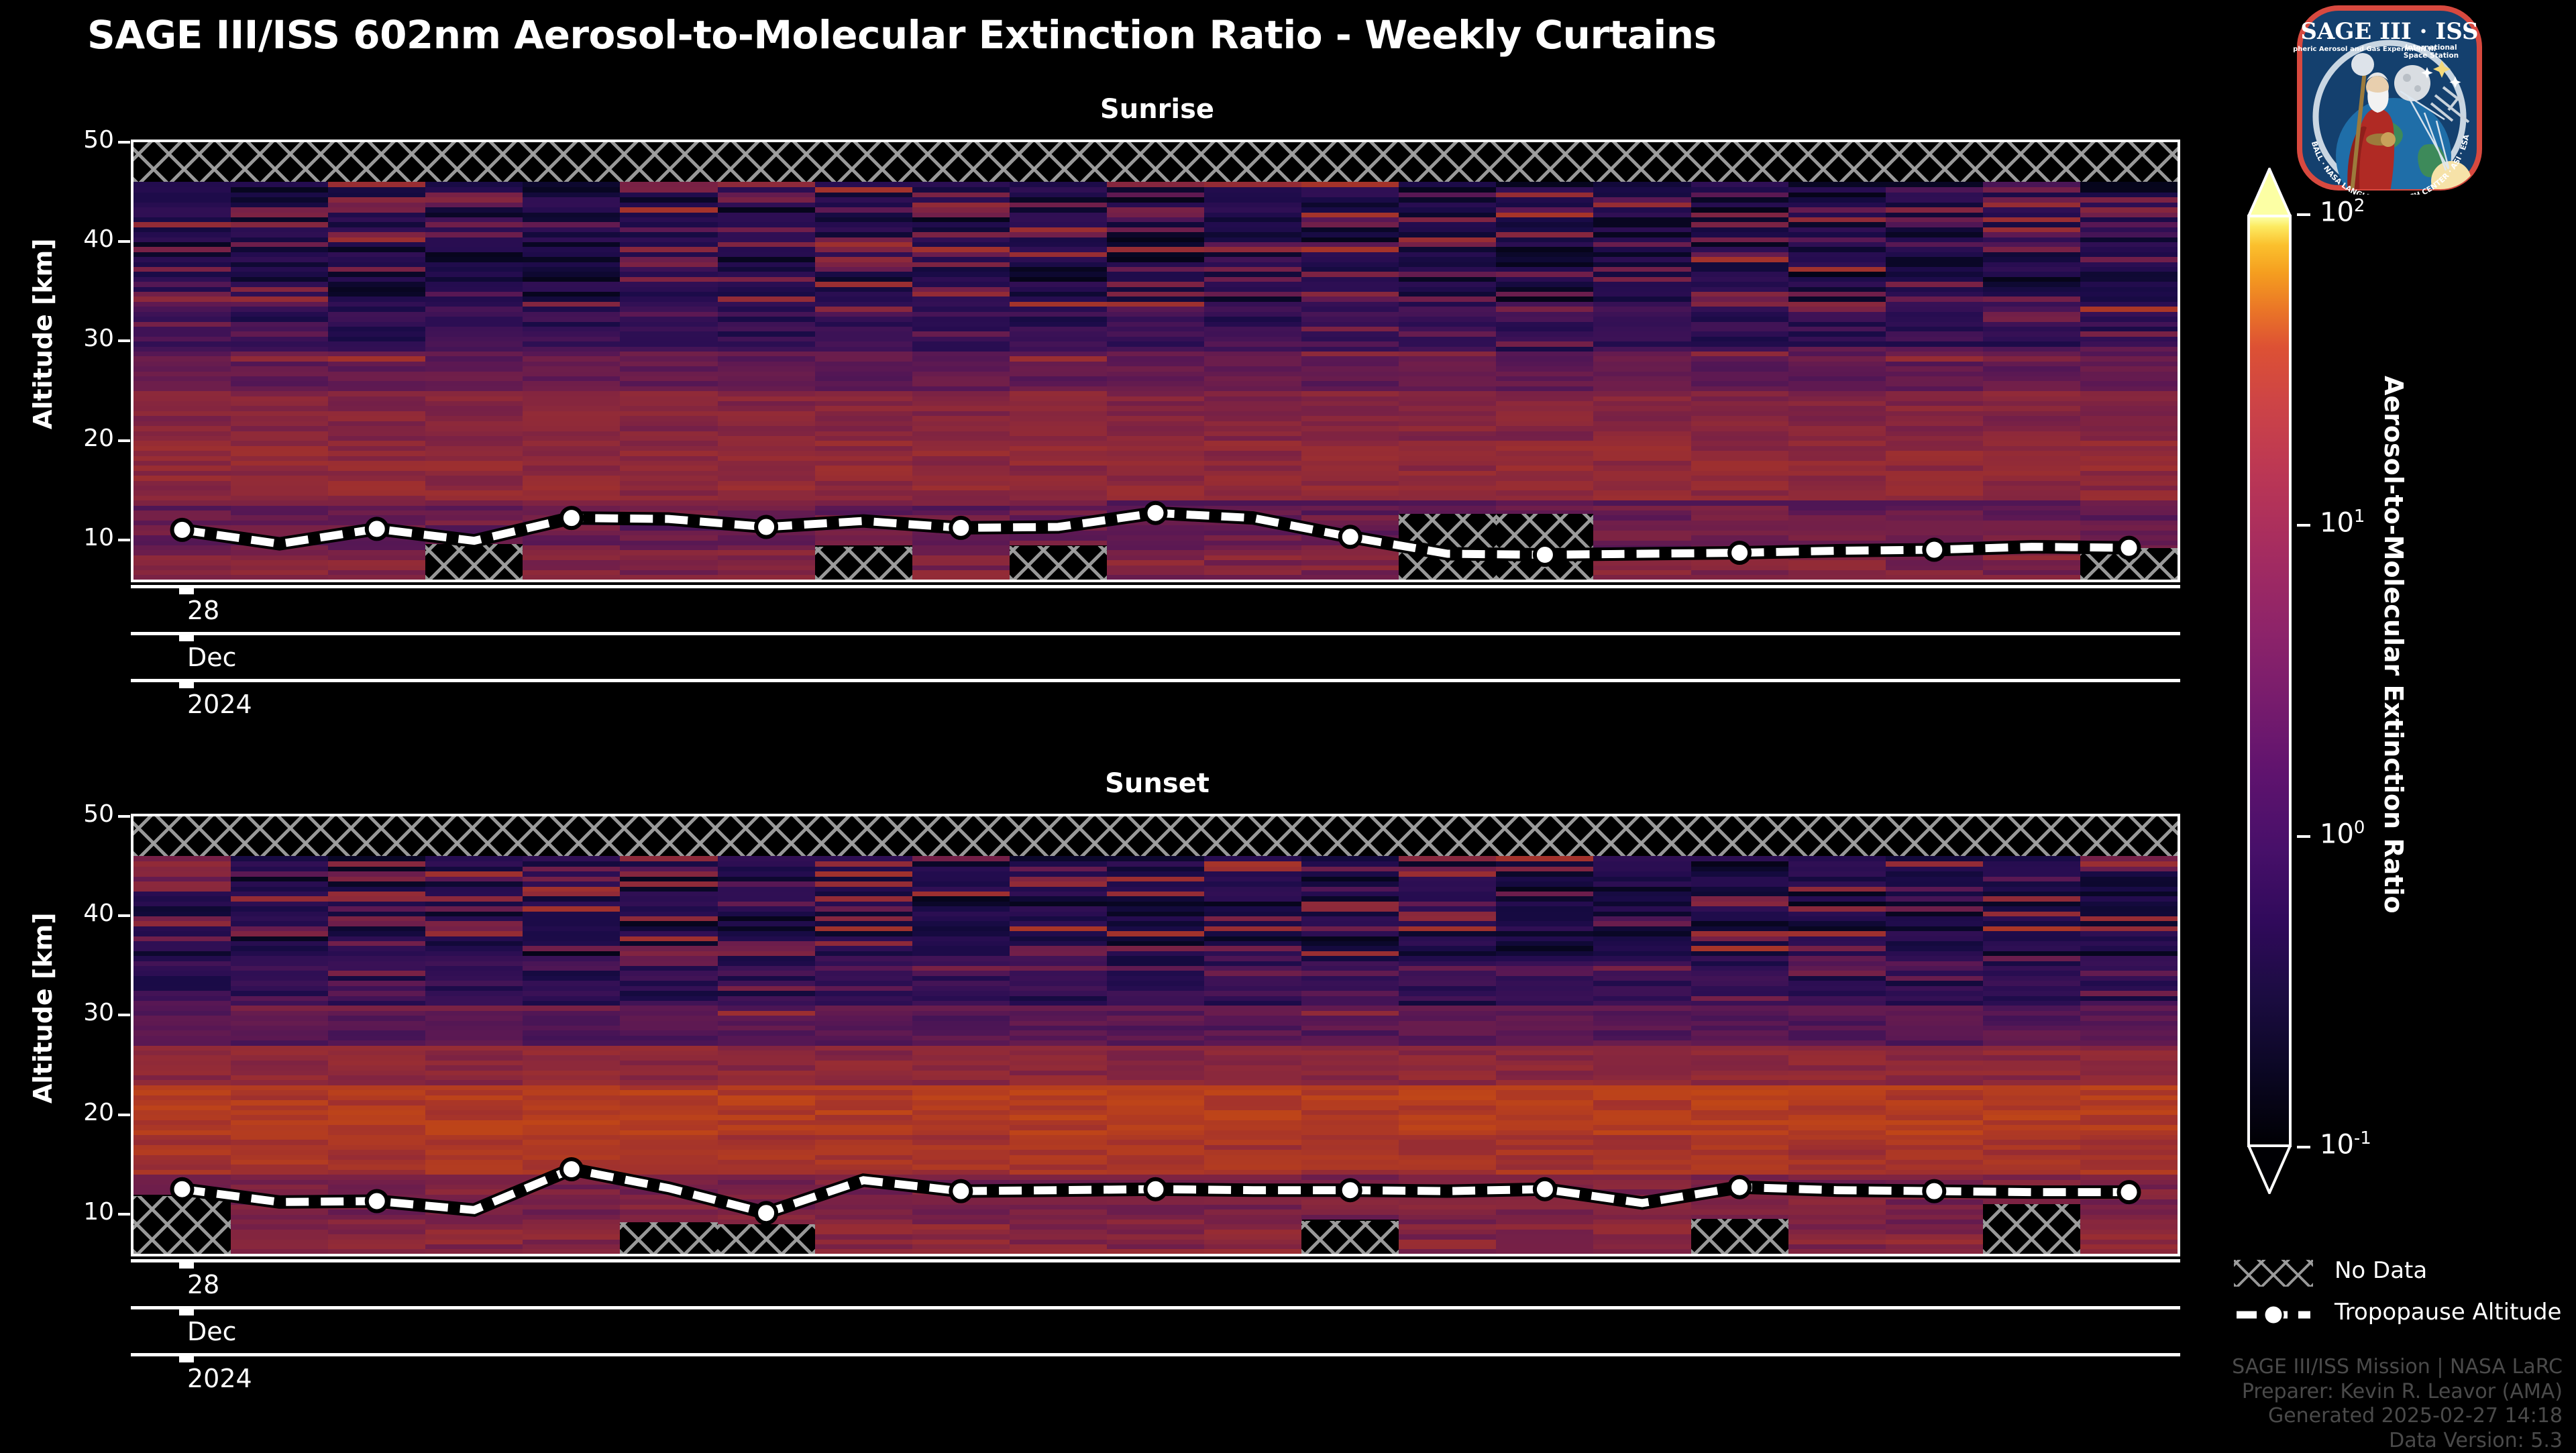 The height and width of the screenshot is (1453, 2576). I want to click on y-axis-tick-label: 10, so click(98, 1211).